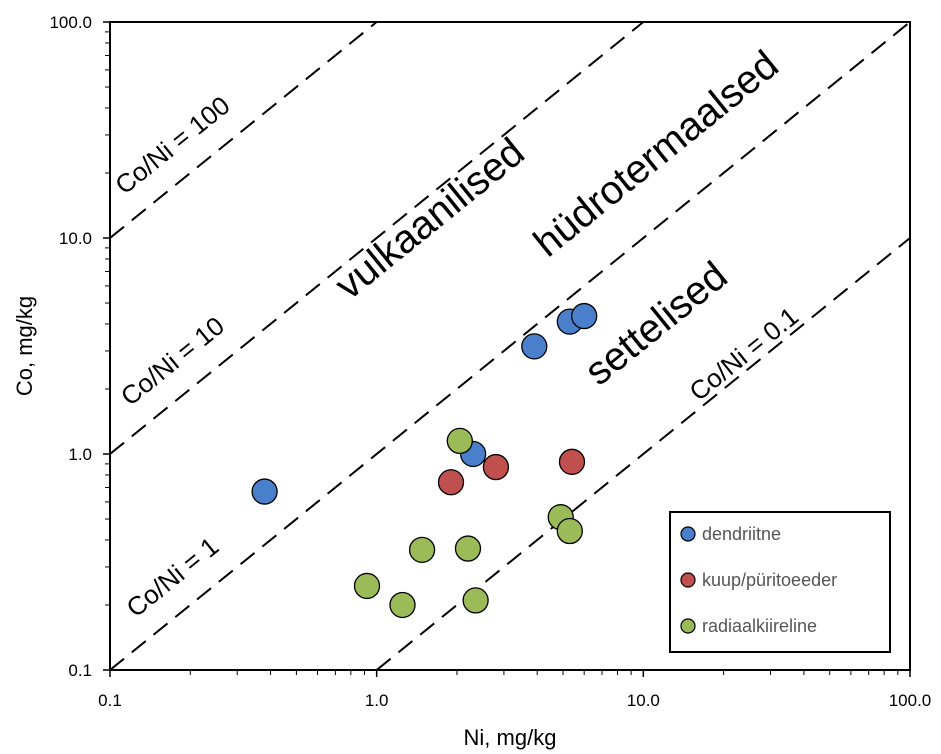  I want to click on y-tick-label: 10.0, so click(75, 238).